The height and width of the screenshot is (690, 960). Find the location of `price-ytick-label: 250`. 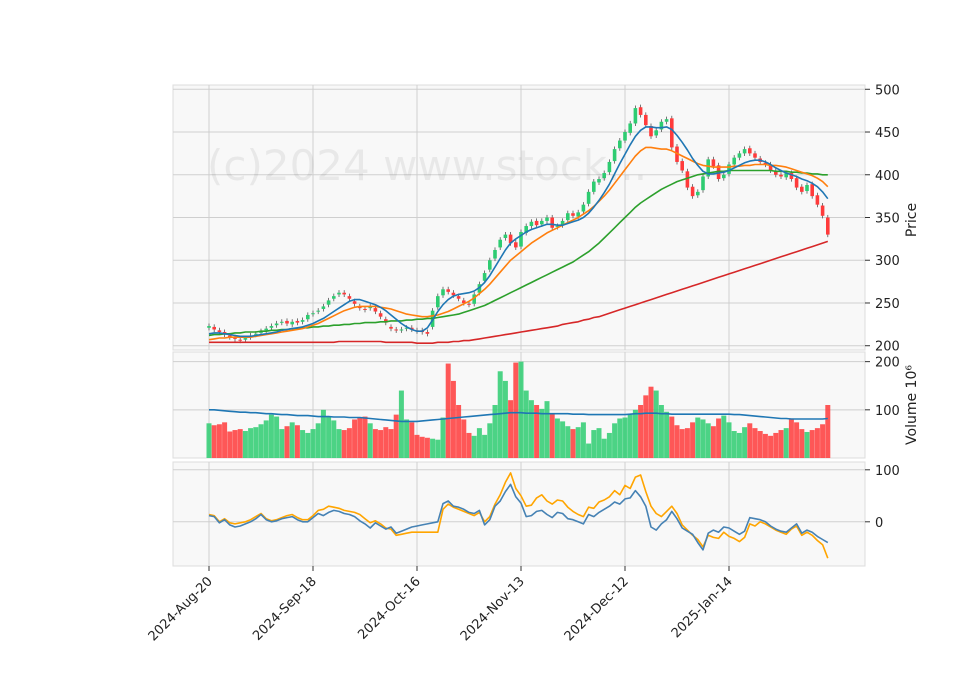

price-ytick-label: 250 is located at coordinates (887, 304).